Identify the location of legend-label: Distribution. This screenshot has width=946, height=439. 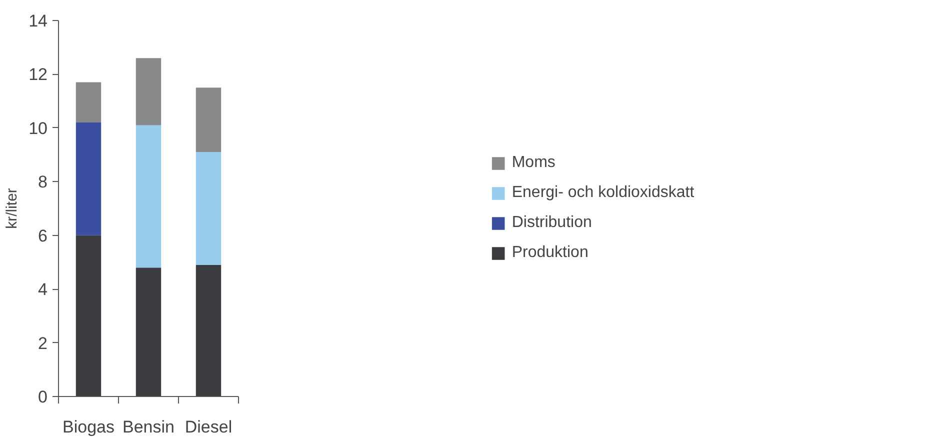
(552, 223).